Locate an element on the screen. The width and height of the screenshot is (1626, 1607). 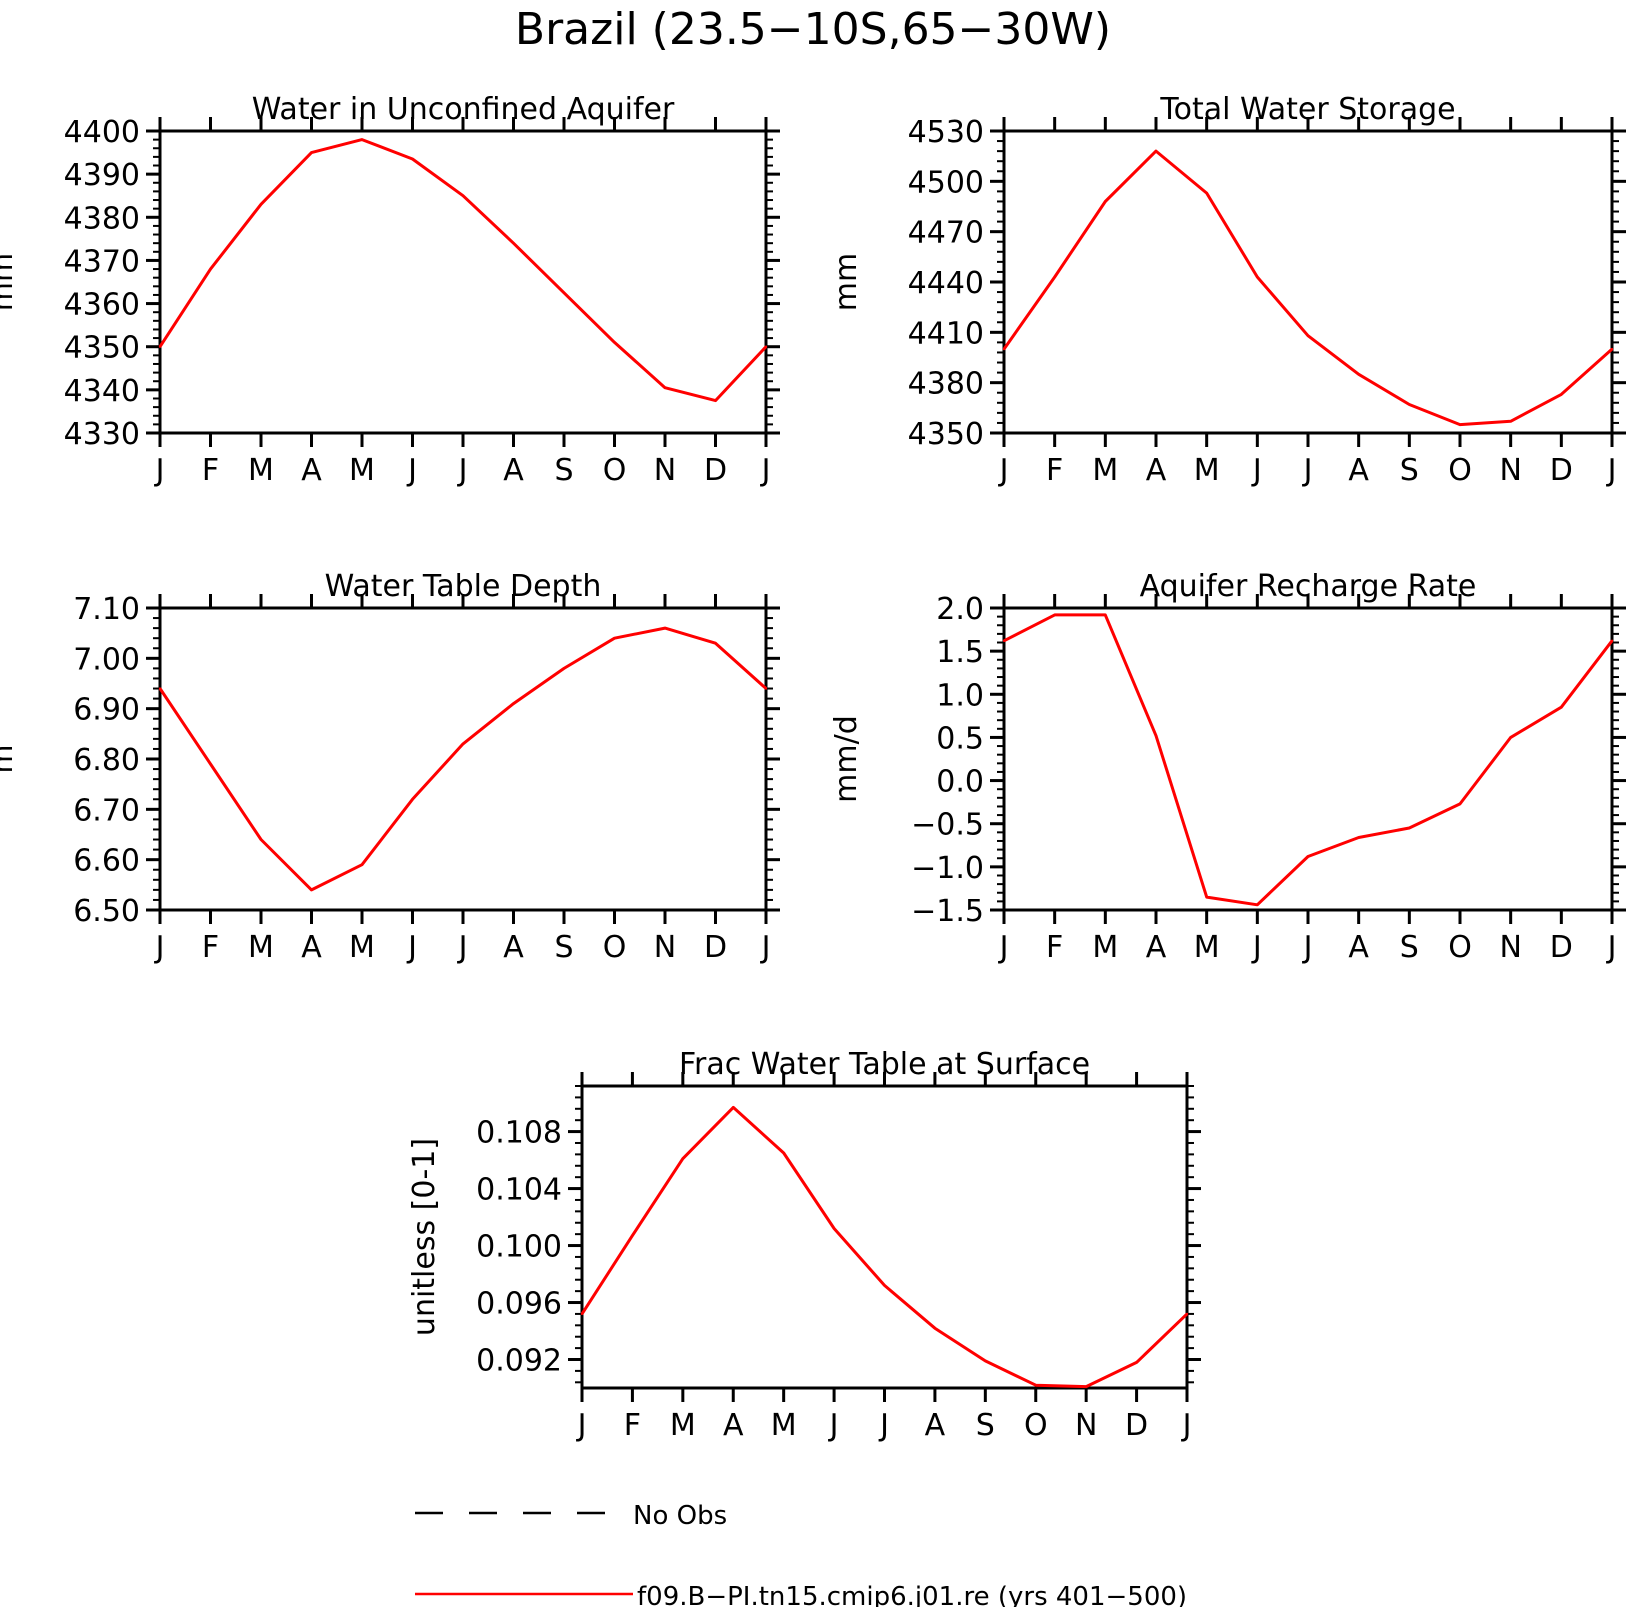
y-tick-label: 2.0 is located at coordinates (960, 609).